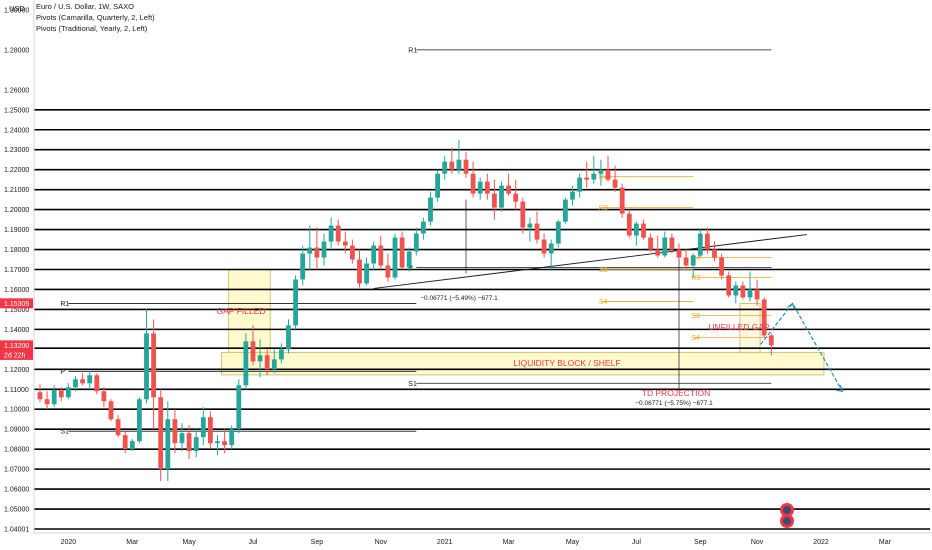 The height and width of the screenshot is (550, 932). What do you see at coordinates (16, 370) in the screenshot?
I see `y-tick-label: 1.12000` at bounding box center [16, 370].